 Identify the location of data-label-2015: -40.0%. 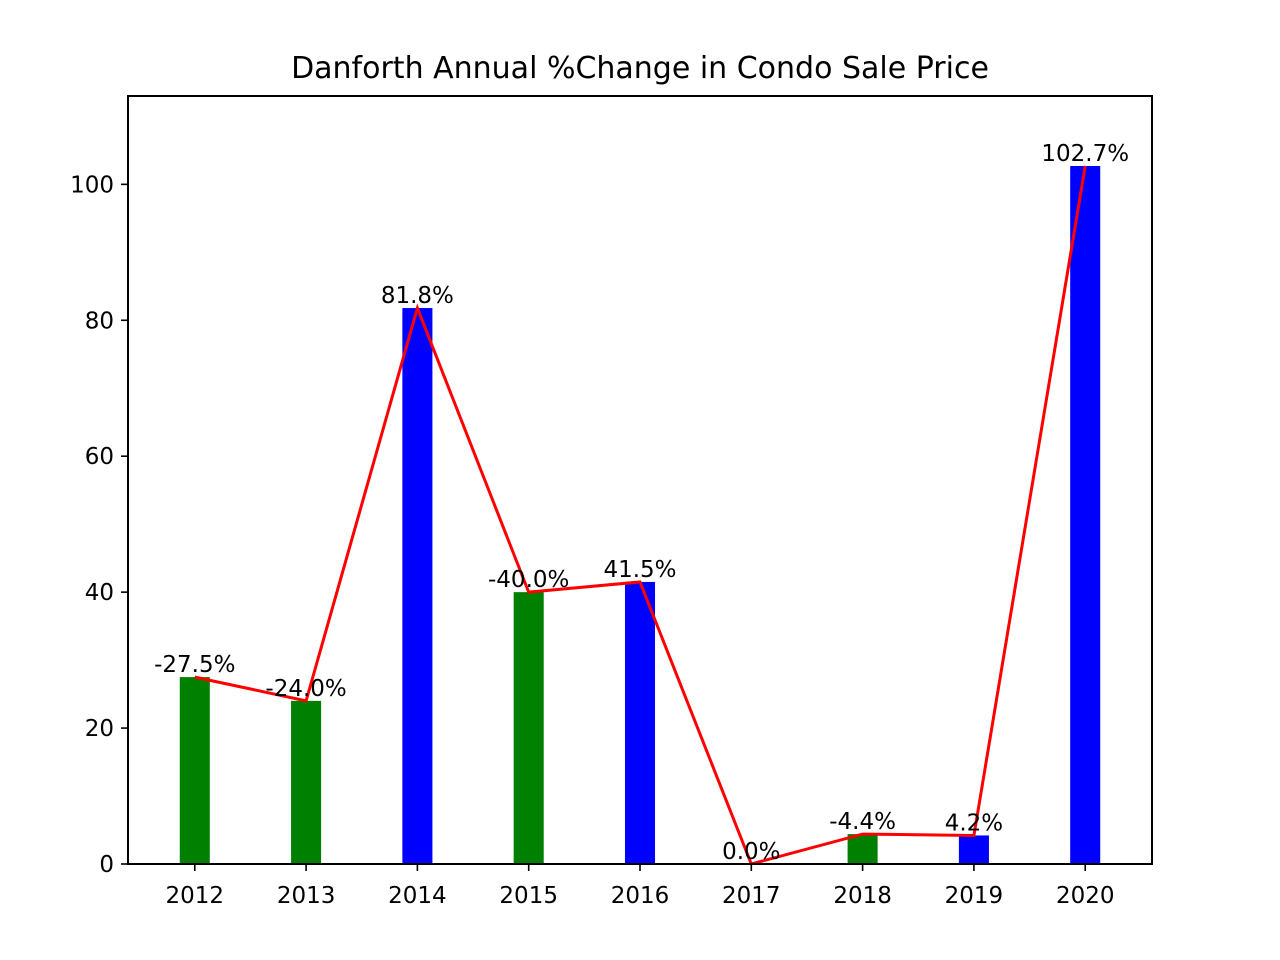
(528, 580).